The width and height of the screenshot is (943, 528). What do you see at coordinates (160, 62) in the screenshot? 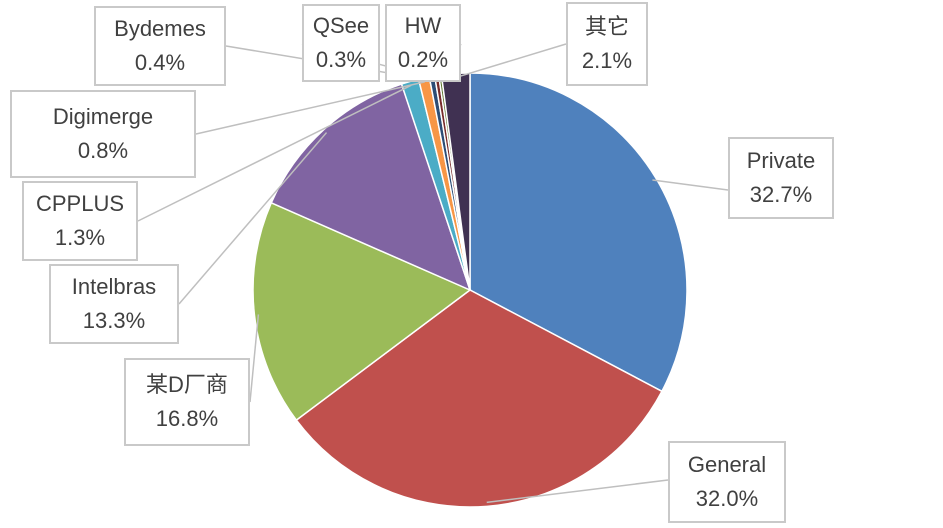
I see `slice-value-bydemes: 0.4%` at bounding box center [160, 62].